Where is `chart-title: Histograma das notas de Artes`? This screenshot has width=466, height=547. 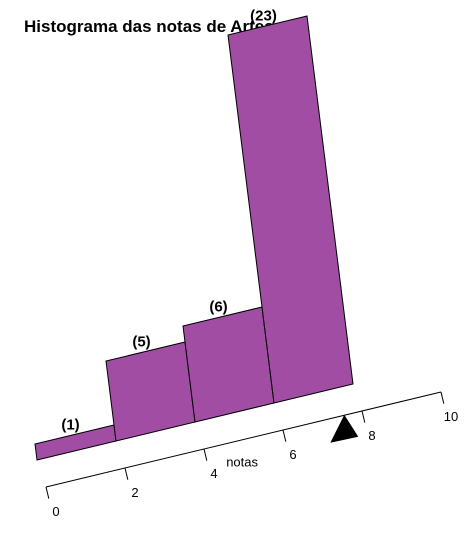 chart-title: Histograma das notas de Artes is located at coordinates (149, 26).